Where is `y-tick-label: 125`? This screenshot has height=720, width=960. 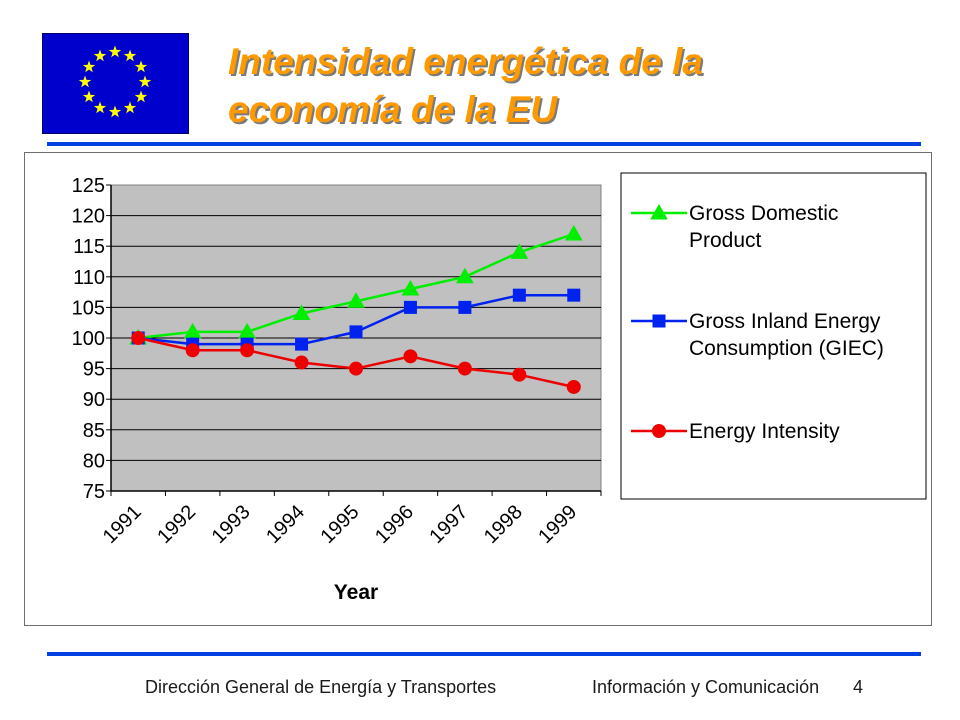 y-tick-label: 125 is located at coordinates (88, 186).